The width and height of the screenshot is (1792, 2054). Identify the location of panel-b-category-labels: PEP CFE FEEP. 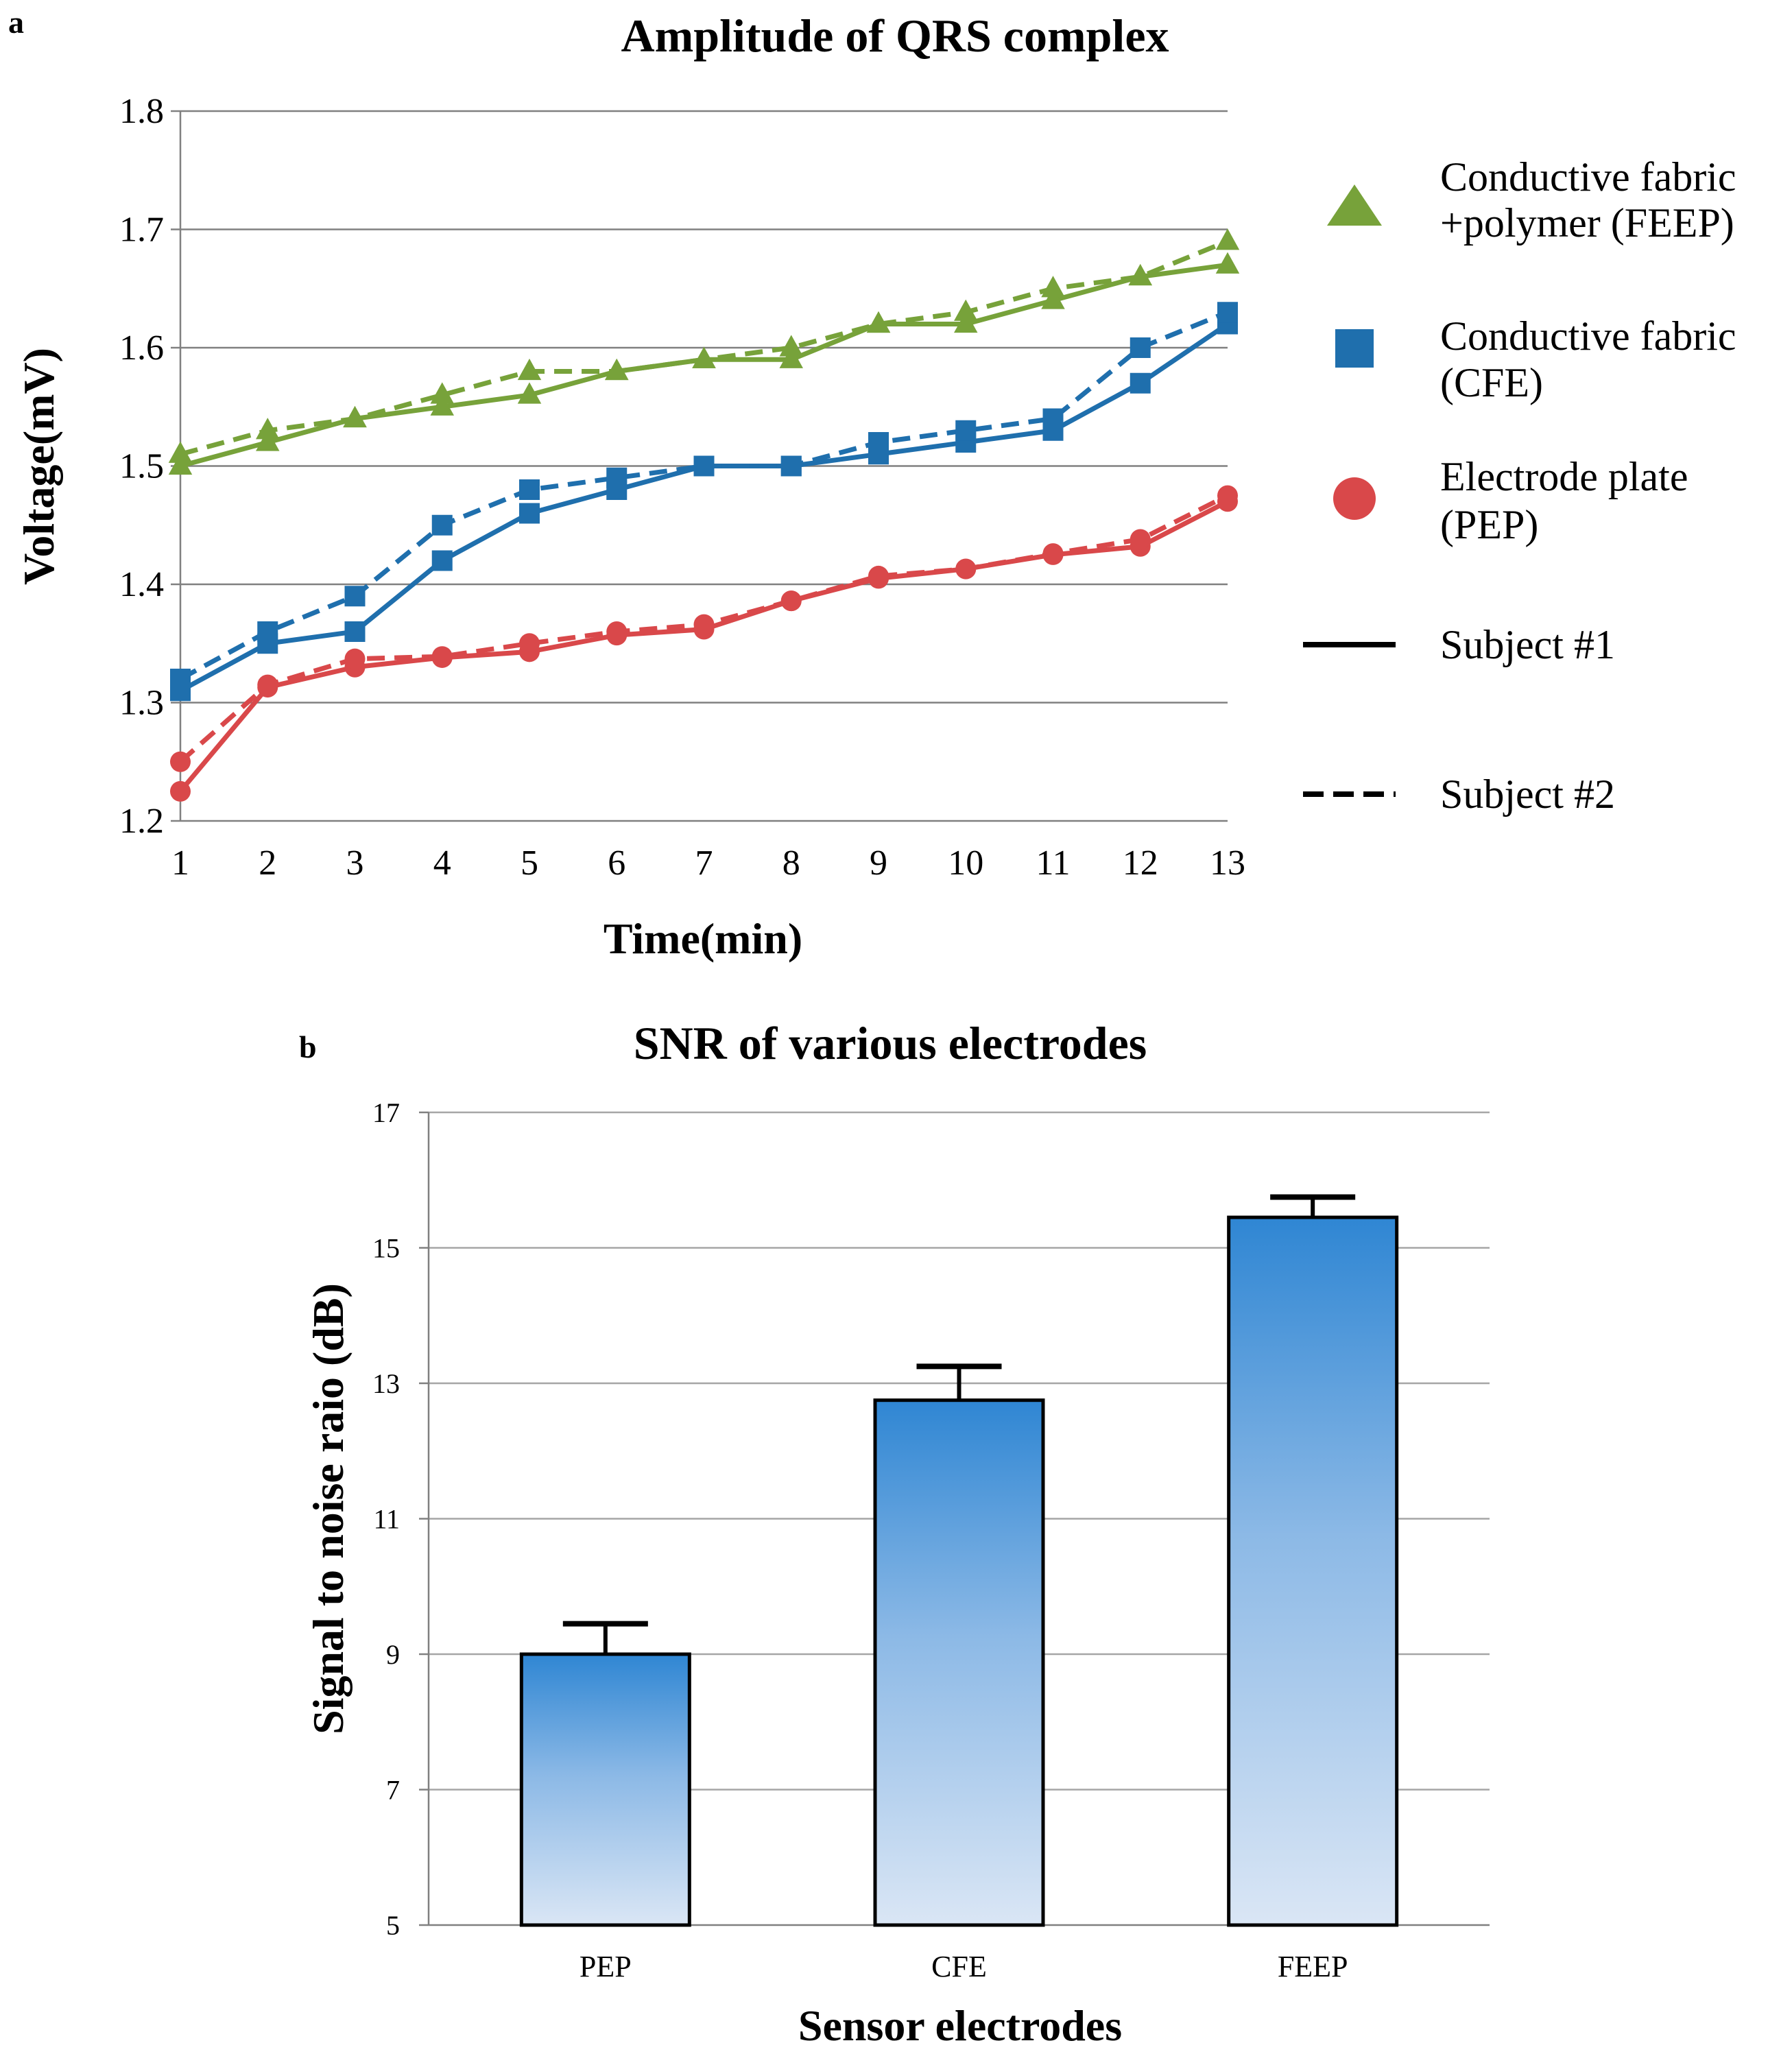
(964, 1967).